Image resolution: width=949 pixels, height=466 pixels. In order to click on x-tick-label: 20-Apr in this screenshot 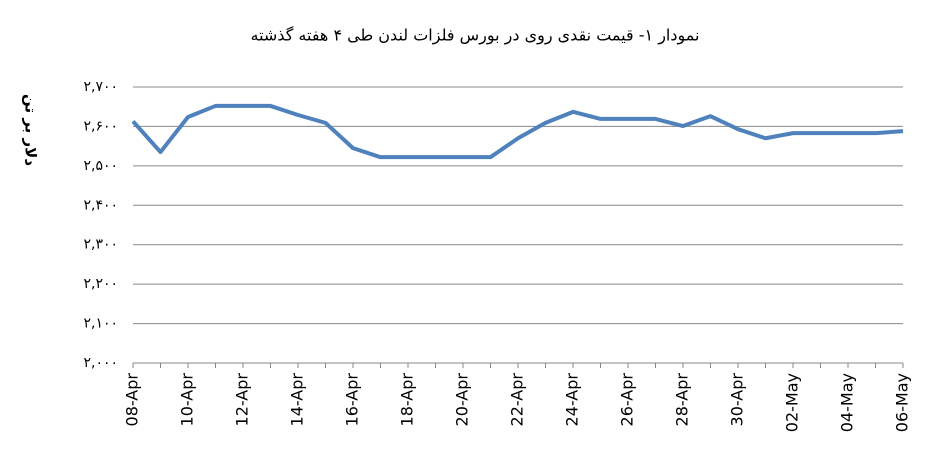, I will do `click(462, 400)`.